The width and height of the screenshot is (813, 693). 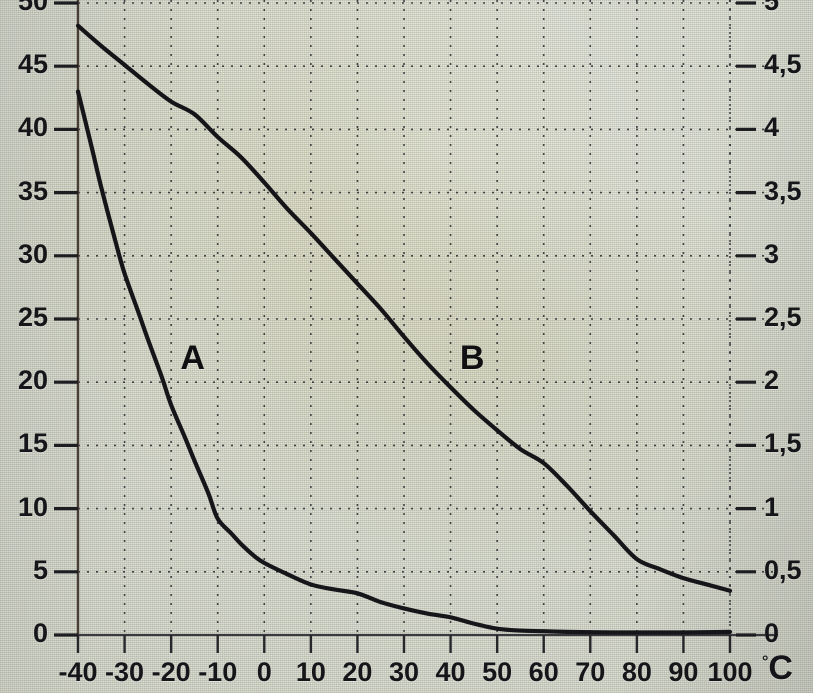 I want to click on celsius-letter: C, so click(x=780, y=668).